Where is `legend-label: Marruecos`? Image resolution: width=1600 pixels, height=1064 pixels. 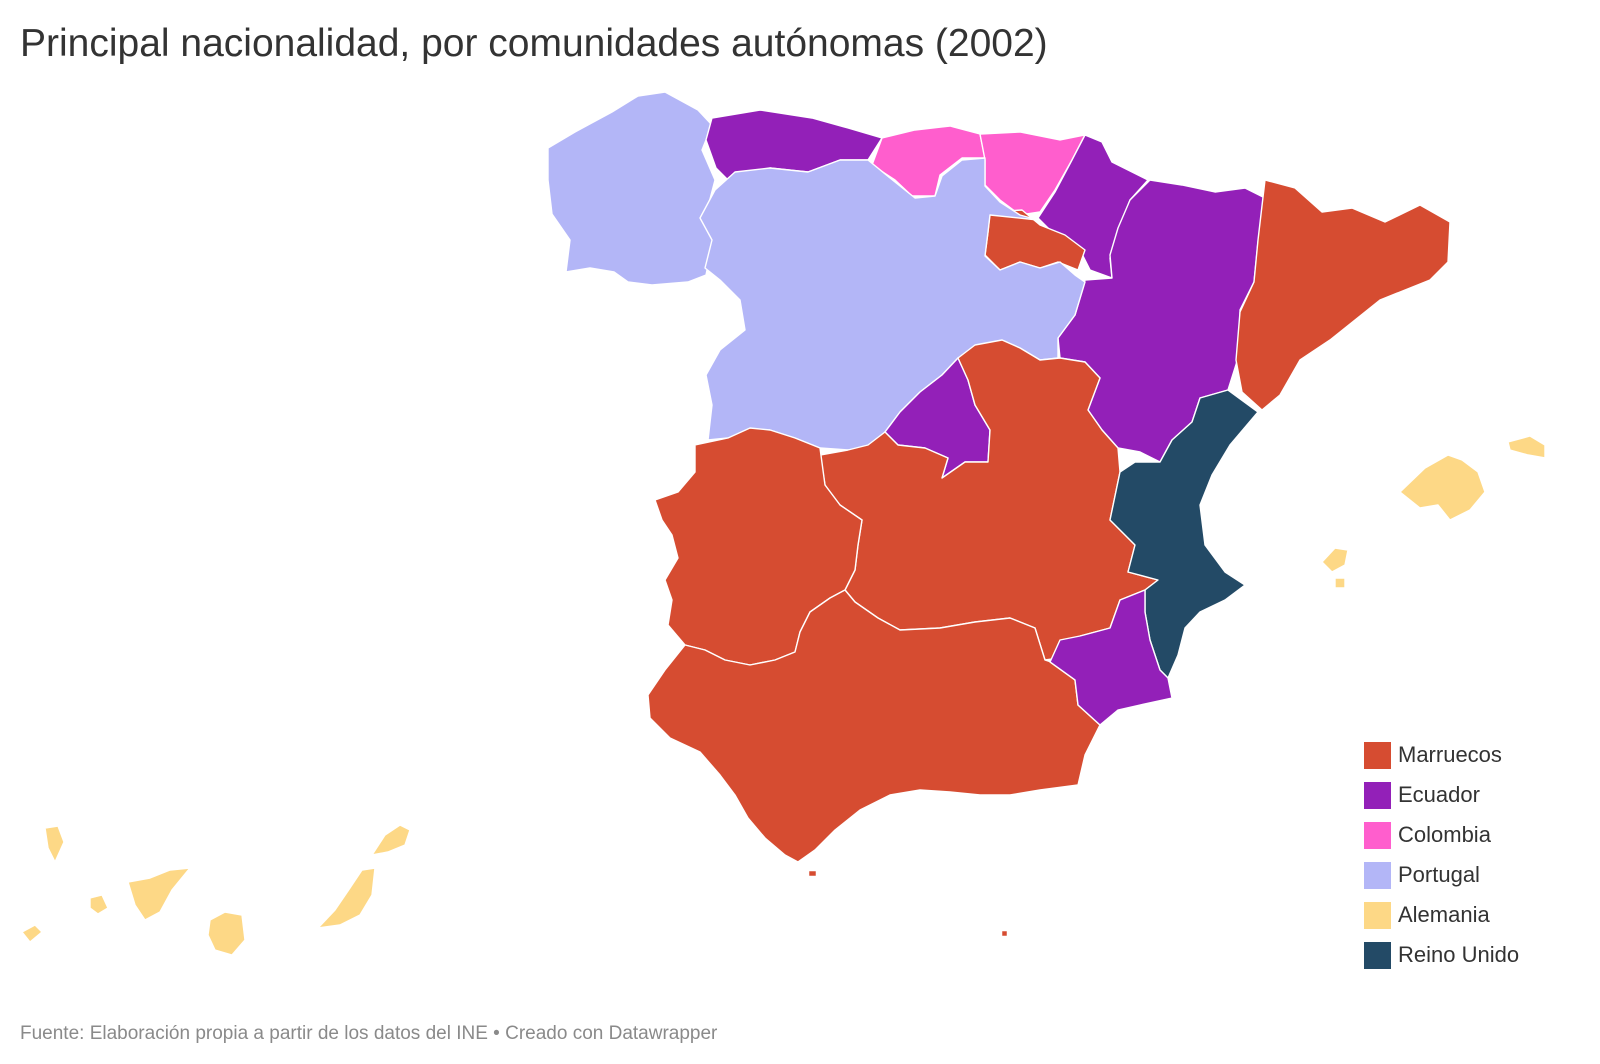
legend-label: Marruecos is located at coordinates (1450, 754).